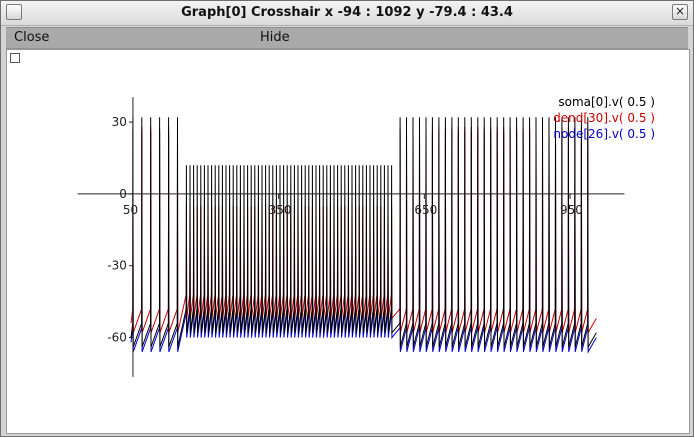 This screenshot has height=437, width=694. What do you see at coordinates (117, 266) in the screenshot?
I see `y-tick-label: -30` at bounding box center [117, 266].